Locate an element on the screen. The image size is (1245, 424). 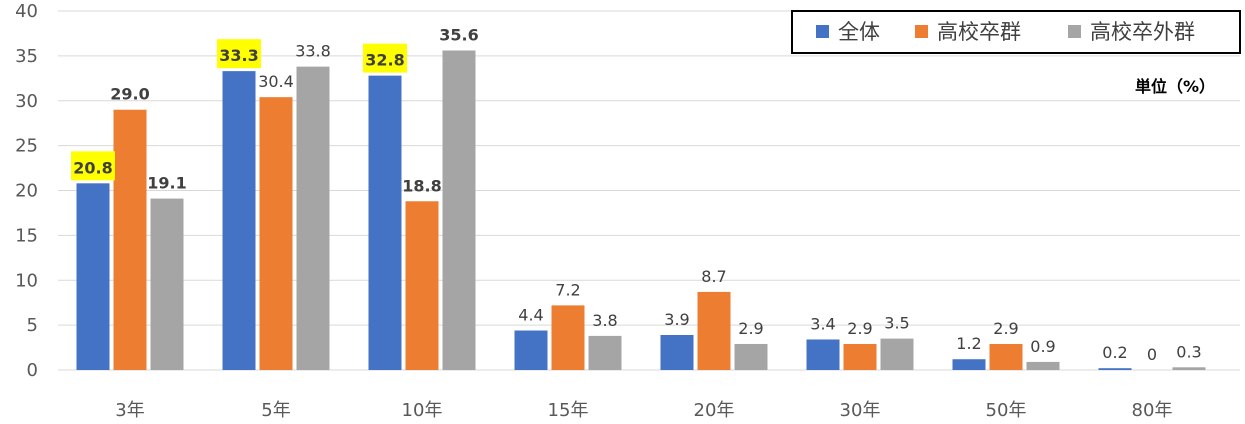
data-label: 3.5 is located at coordinates (896, 323).